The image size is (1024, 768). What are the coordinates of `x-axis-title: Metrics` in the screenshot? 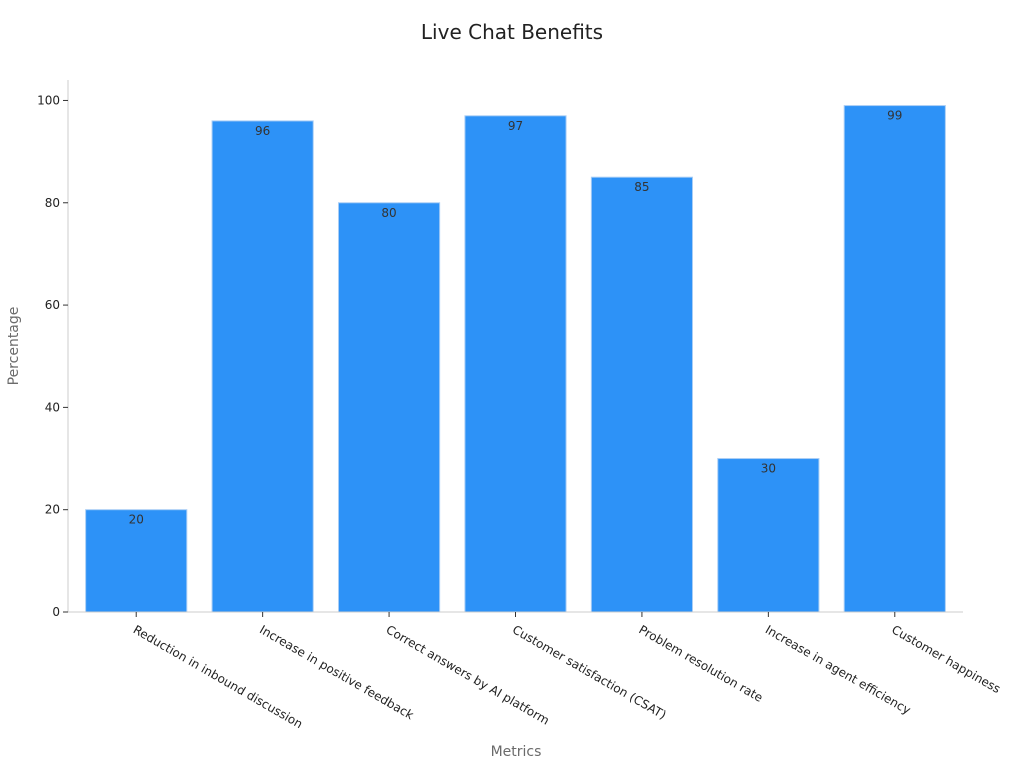 It's located at (516, 752).